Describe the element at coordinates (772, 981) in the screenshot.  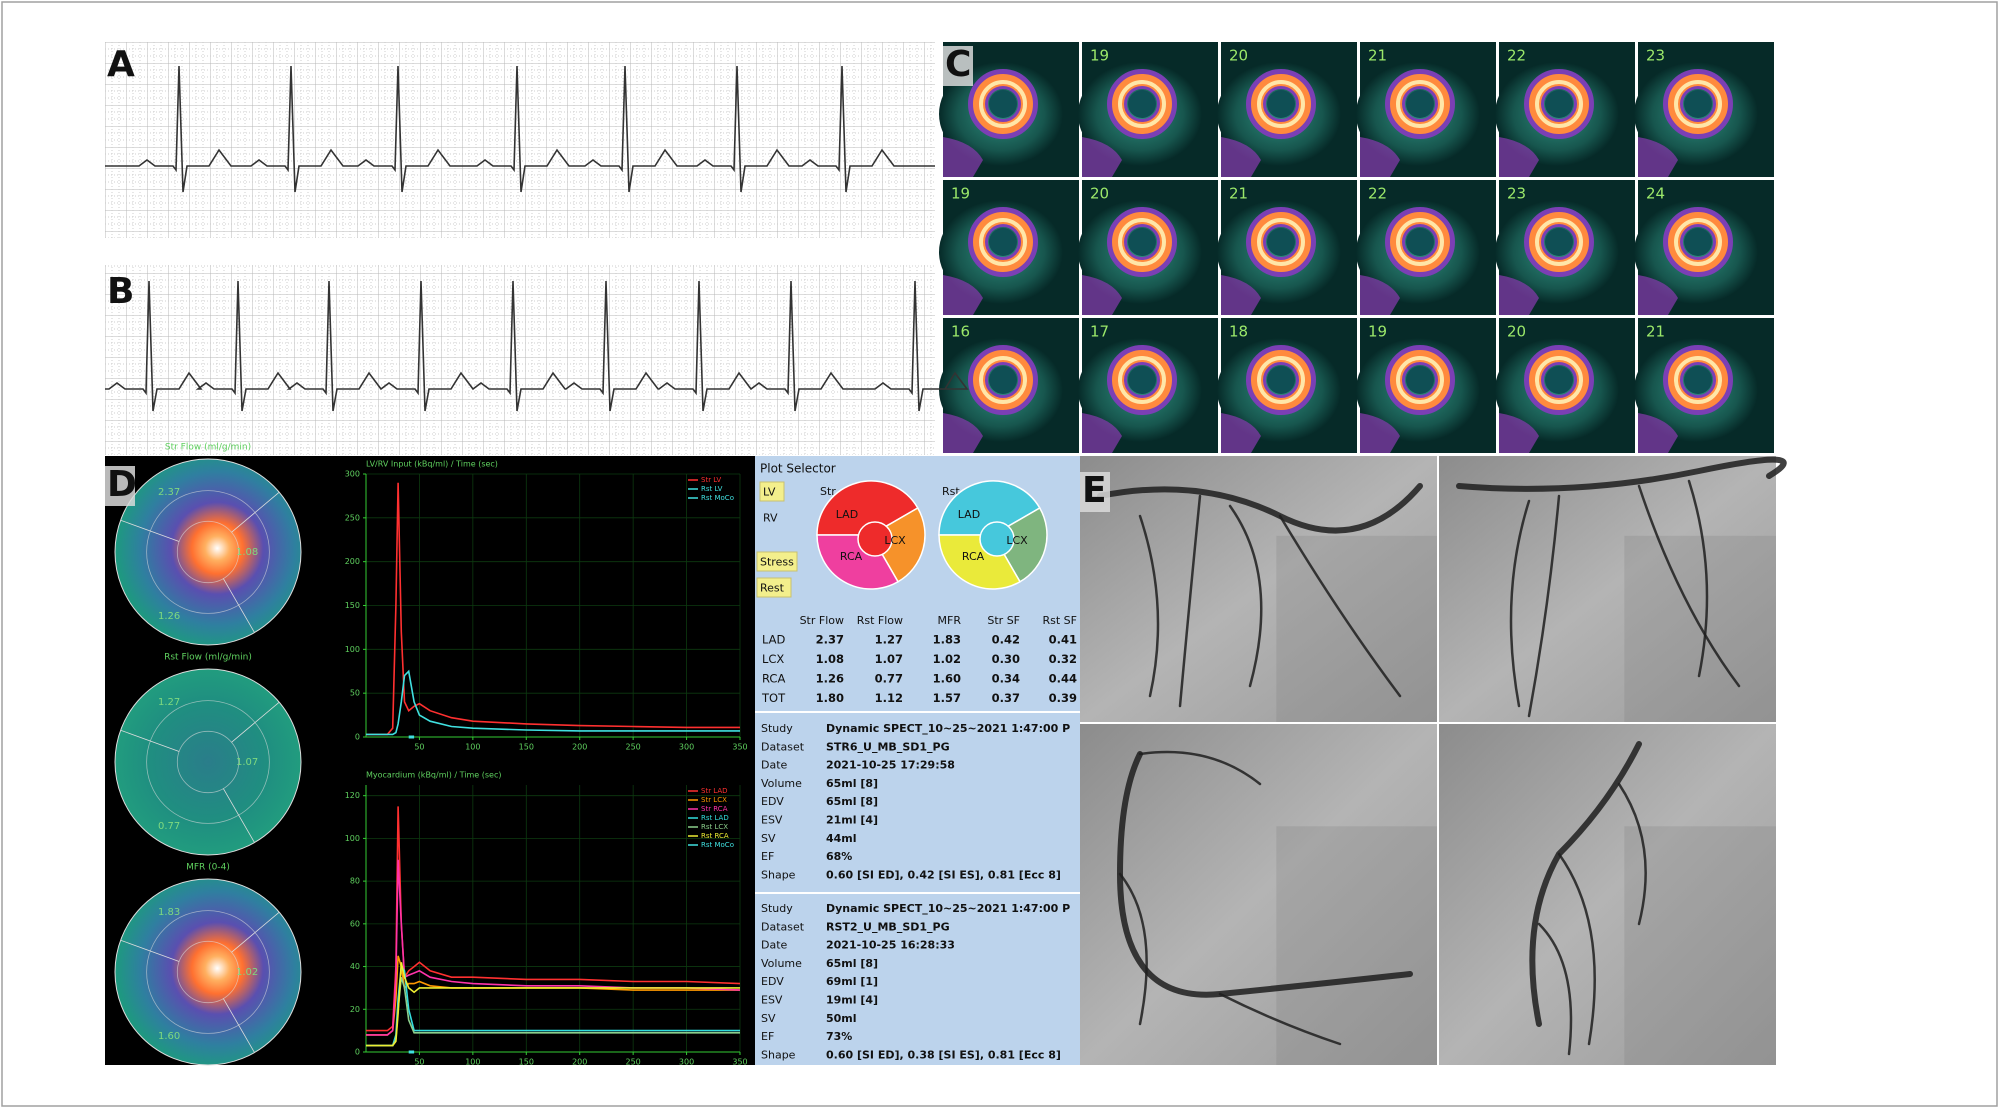
I see `info-key: EDV` at that location.